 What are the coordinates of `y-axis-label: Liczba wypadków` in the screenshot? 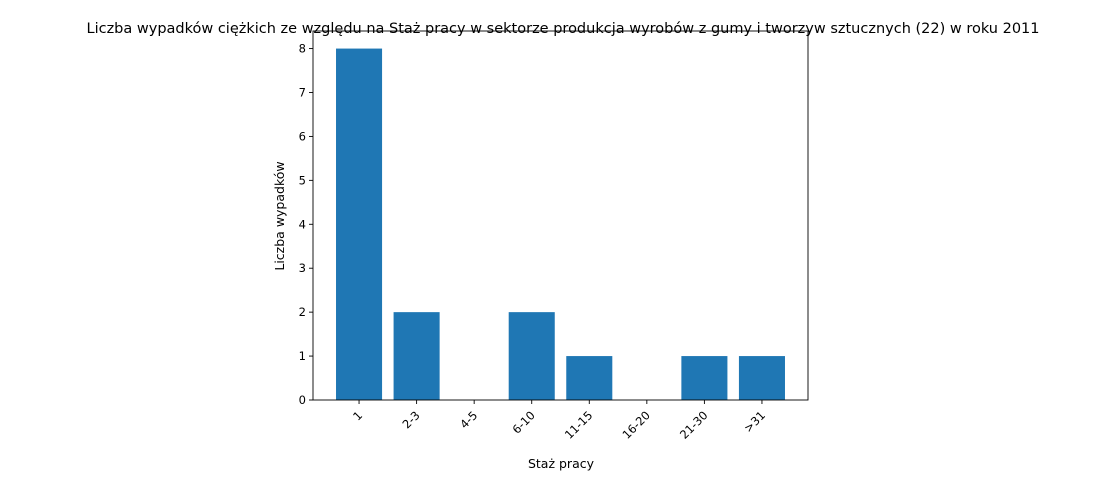 It's located at (279, 215).